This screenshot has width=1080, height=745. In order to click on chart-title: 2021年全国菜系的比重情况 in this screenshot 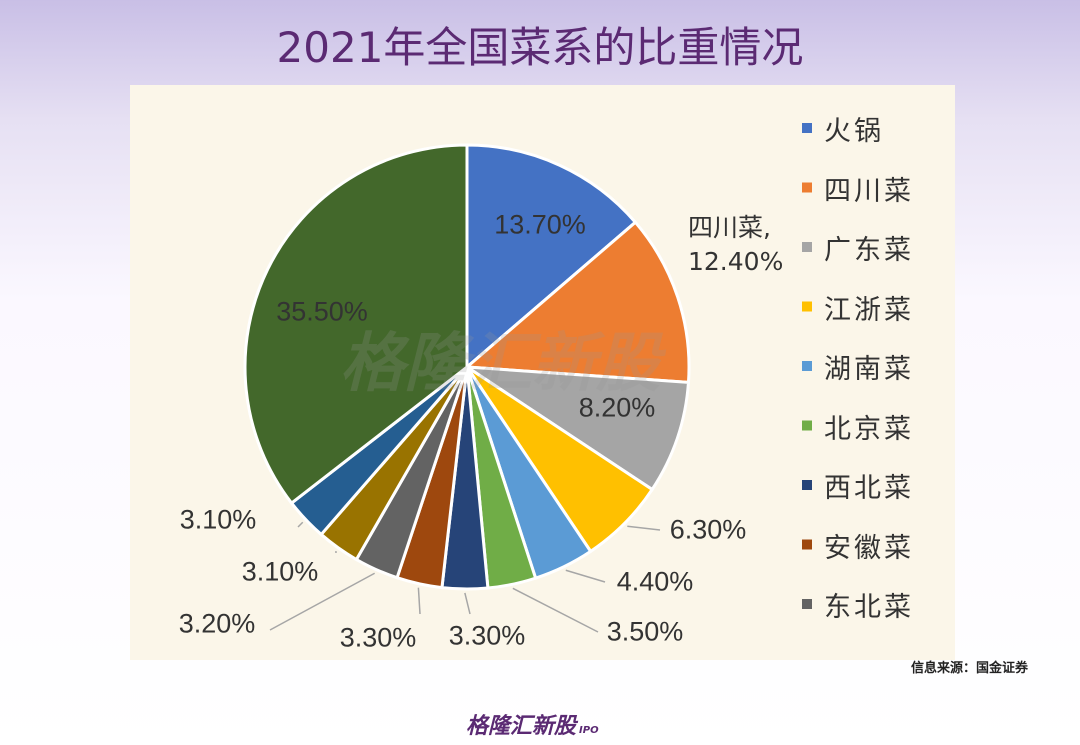, I will do `click(540, 47)`.